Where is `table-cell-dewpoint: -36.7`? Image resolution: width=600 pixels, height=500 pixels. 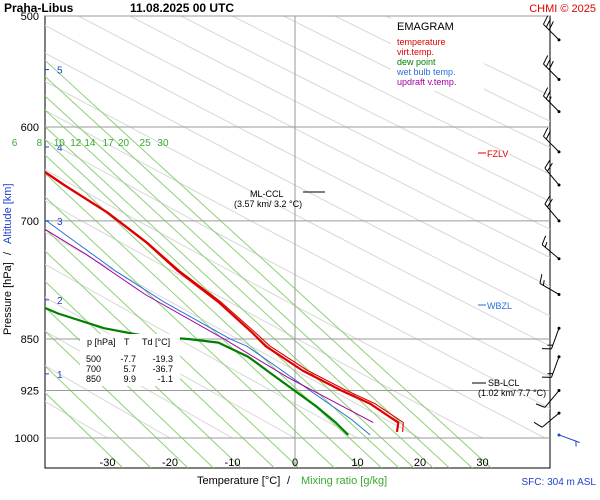 table-cell-dewpoint: -36.7 is located at coordinates (162, 369).